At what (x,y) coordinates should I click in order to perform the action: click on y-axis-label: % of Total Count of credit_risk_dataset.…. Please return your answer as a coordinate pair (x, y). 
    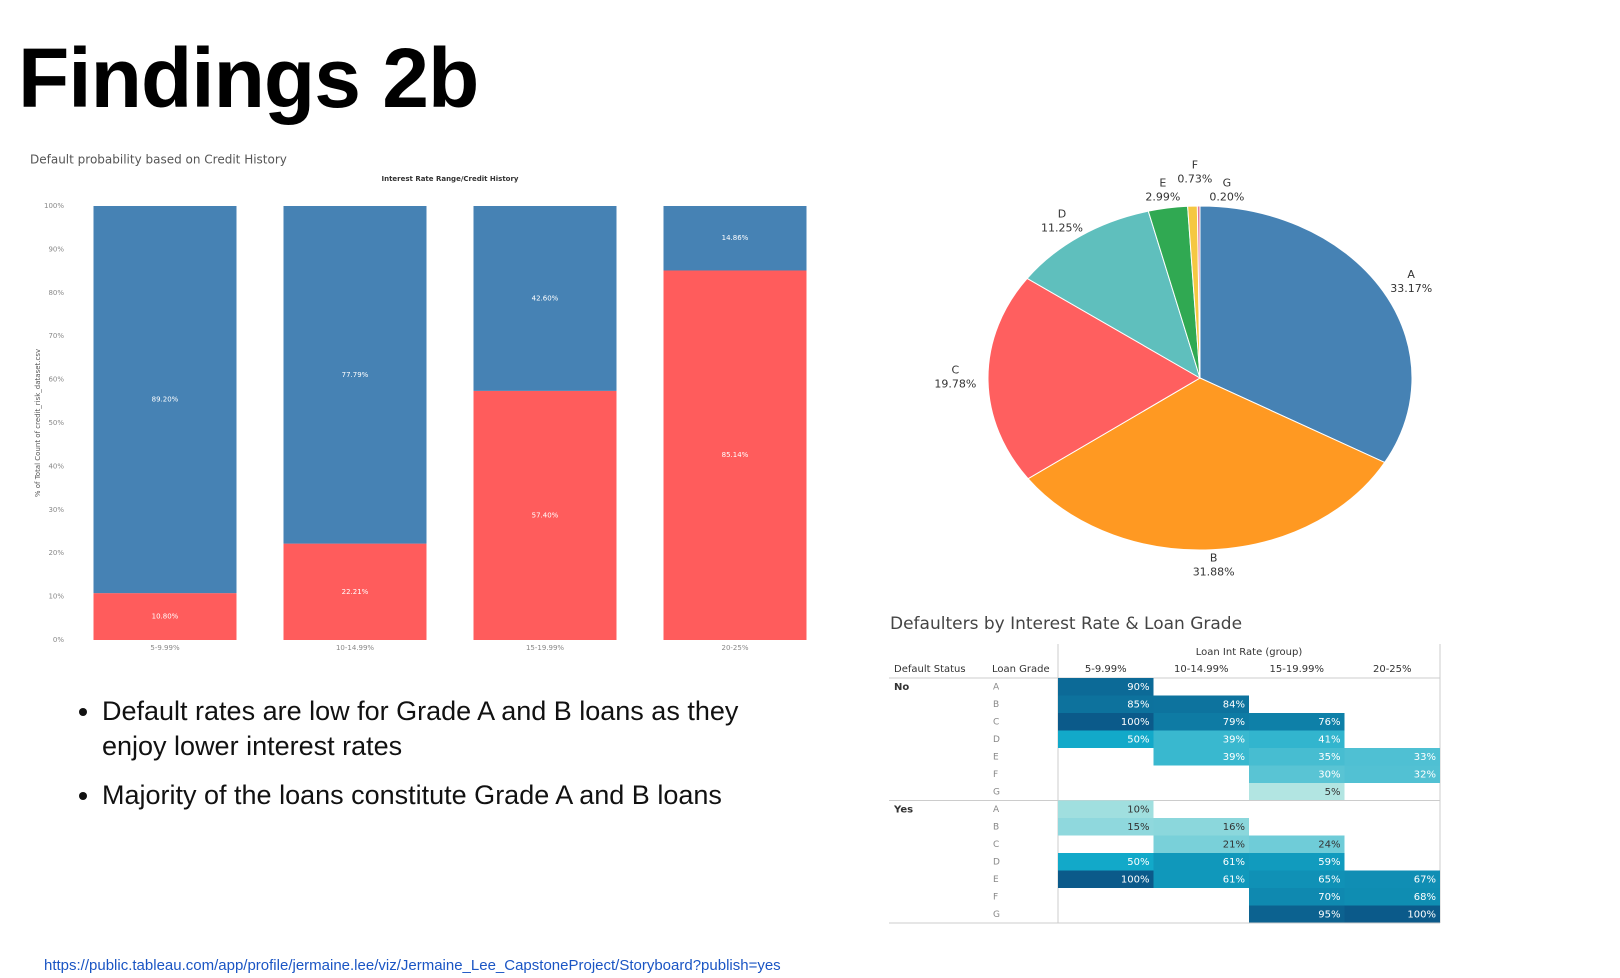
    Looking at the image, I should click on (38, 423).